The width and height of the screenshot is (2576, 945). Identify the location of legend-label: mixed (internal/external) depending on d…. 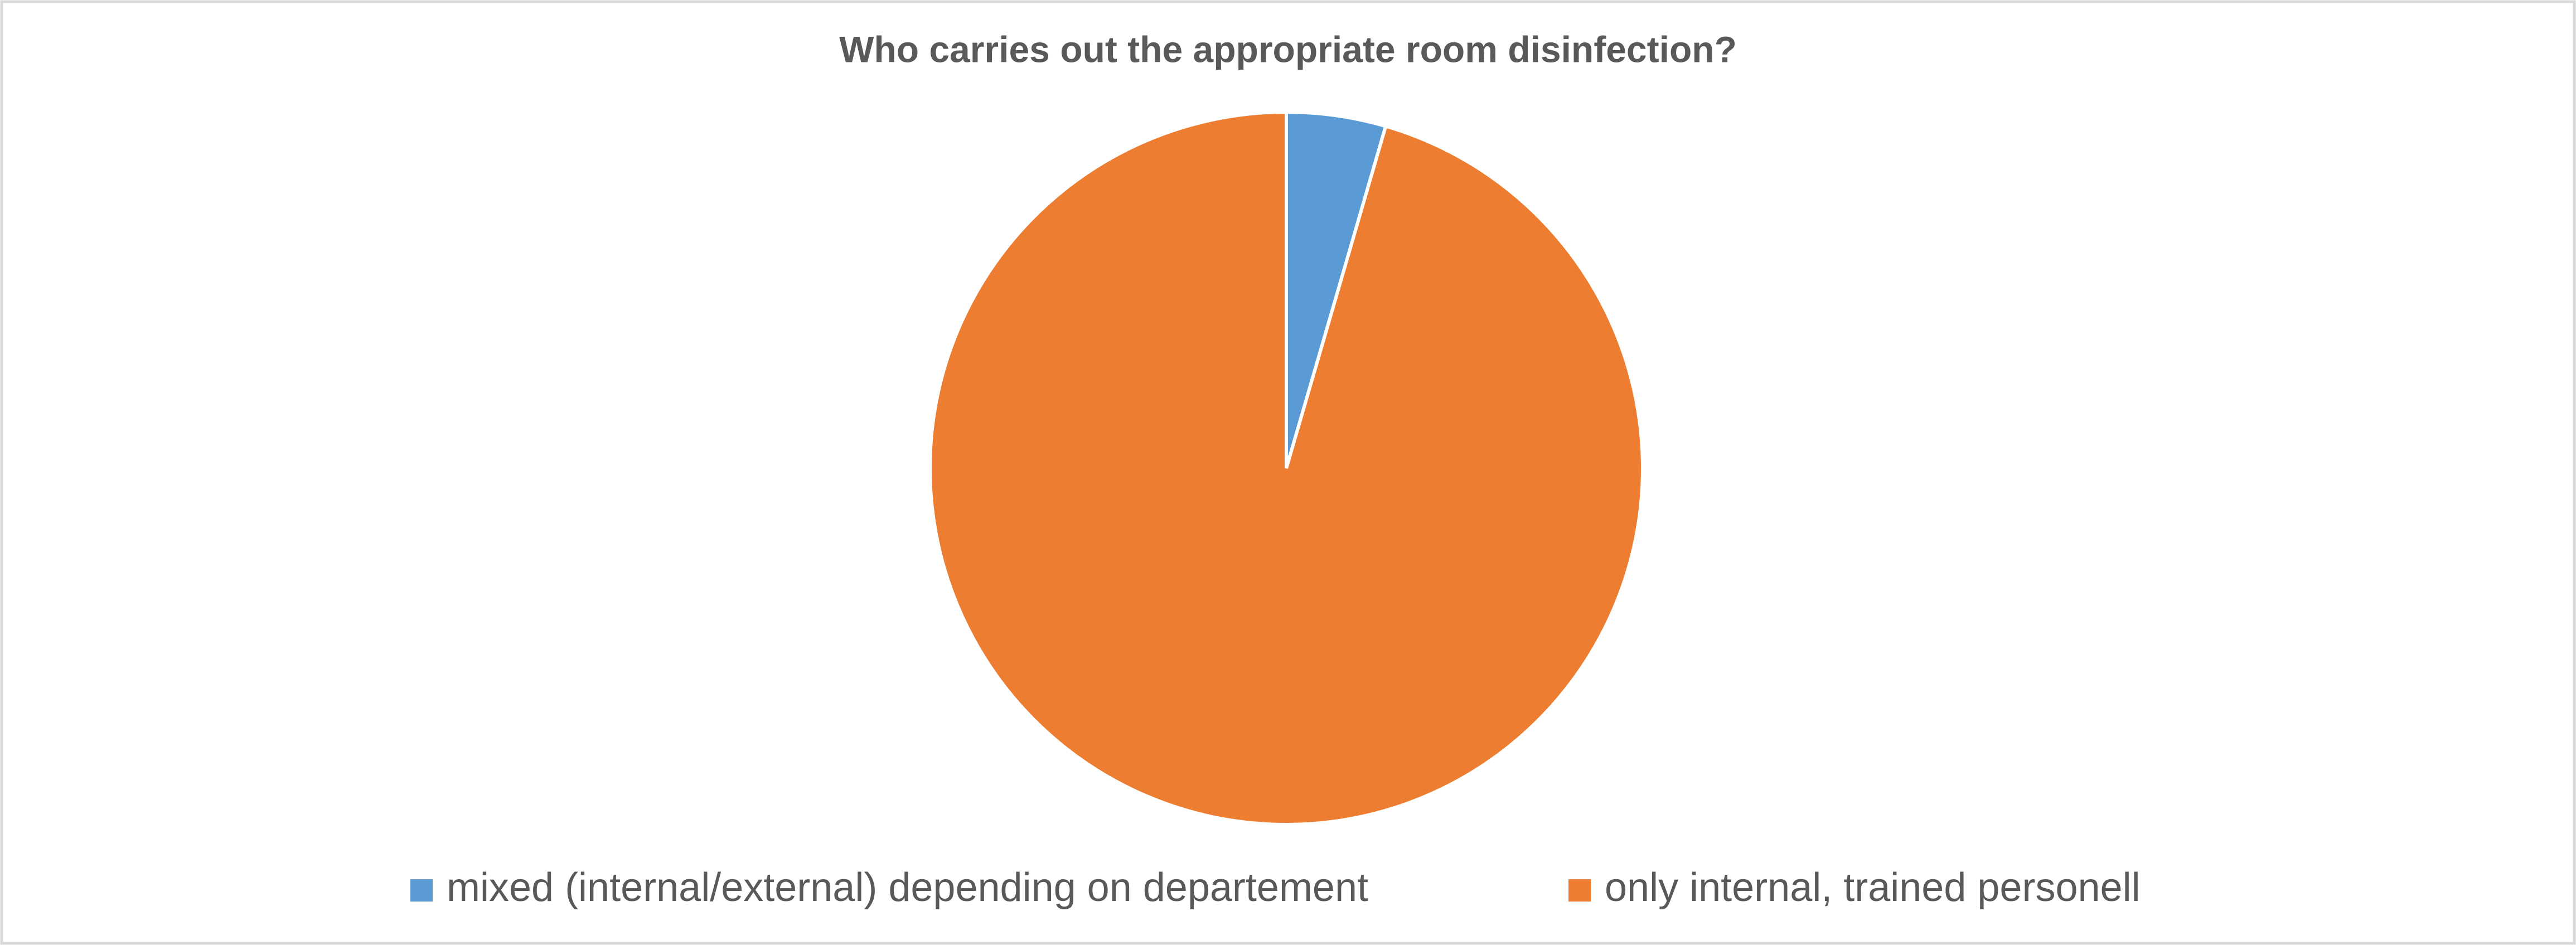
(908, 887).